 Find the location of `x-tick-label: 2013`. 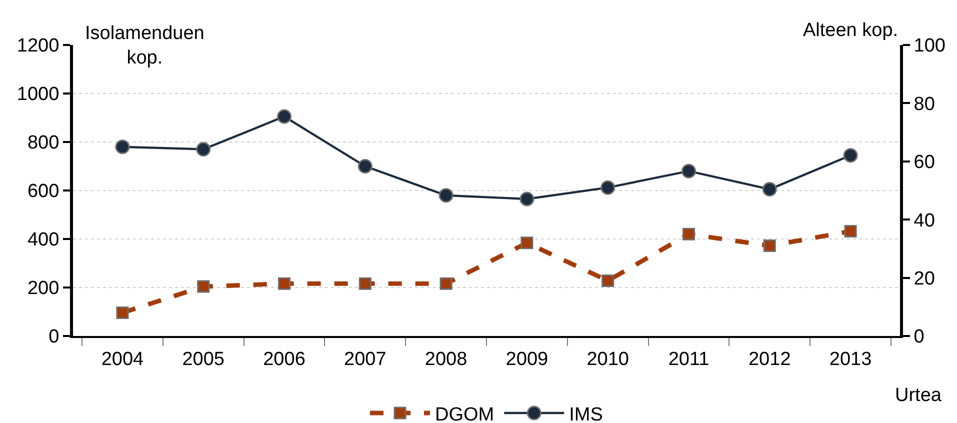

x-tick-label: 2013 is located at coordinates (850, 359).